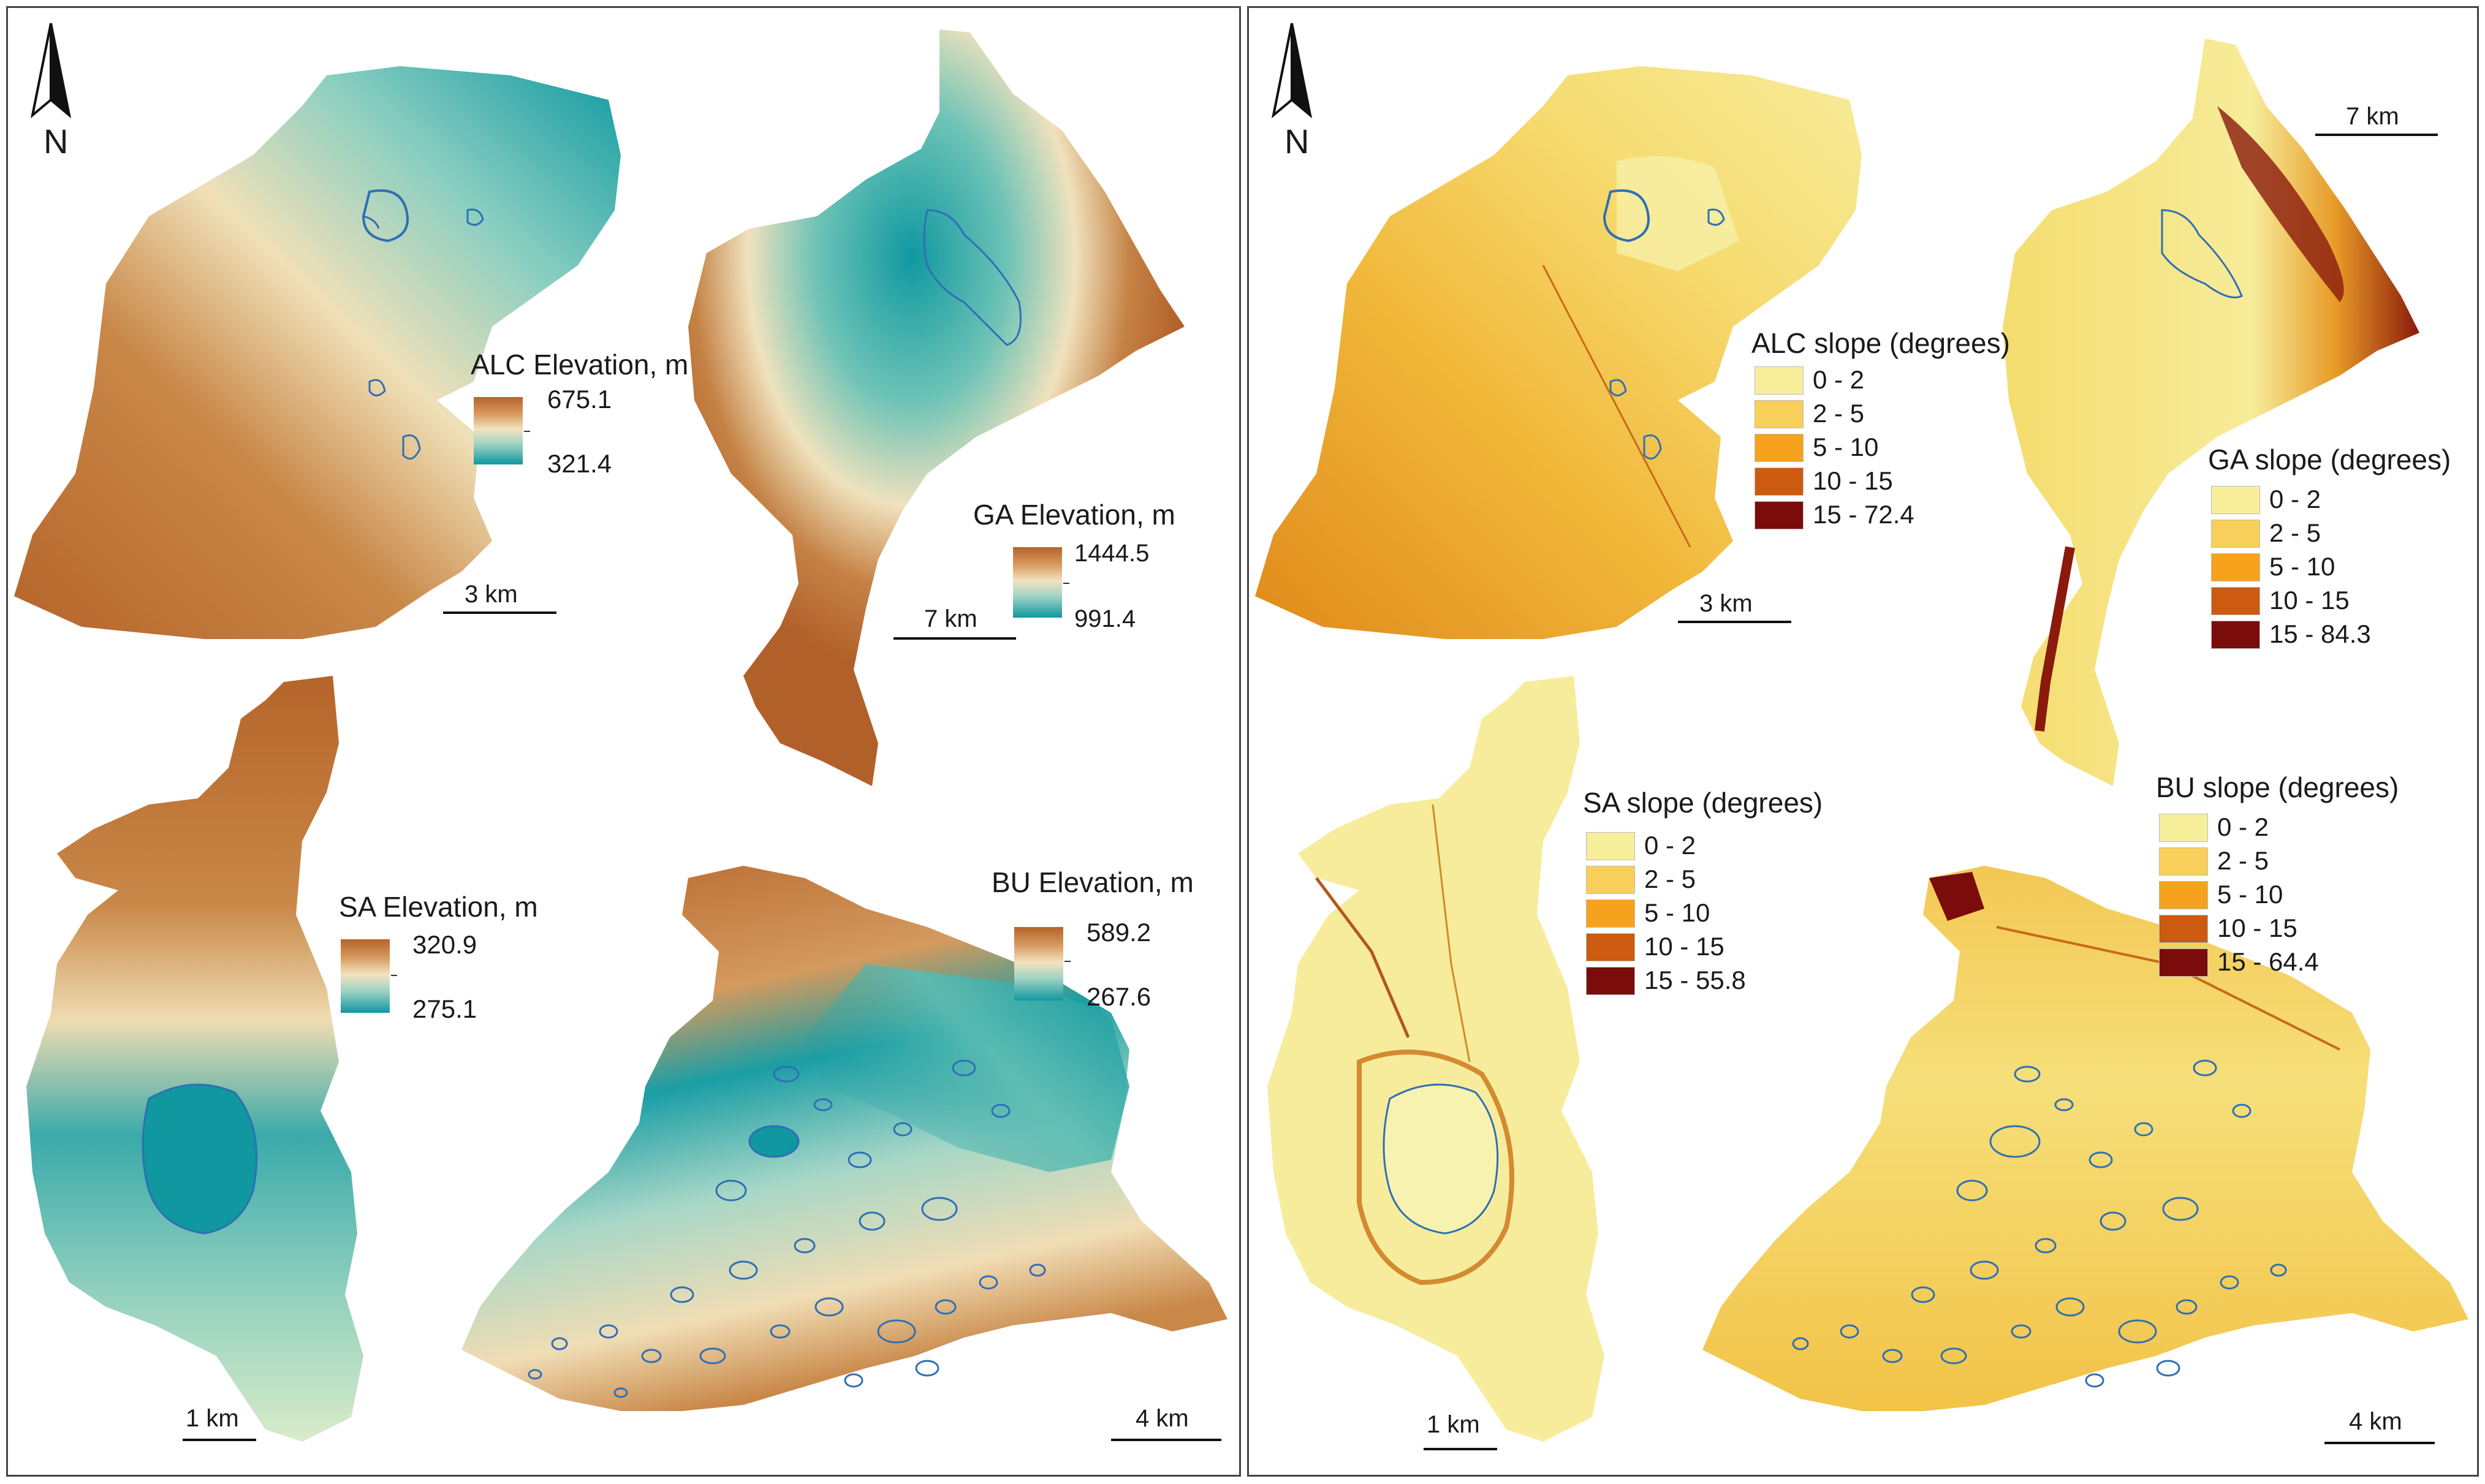 The image size is (2485, 1484). What do you see at coordinates (212, 1418) in the screenshot?
I see `sa-scale-label: 1 km` at bounding box center [212, 1418].